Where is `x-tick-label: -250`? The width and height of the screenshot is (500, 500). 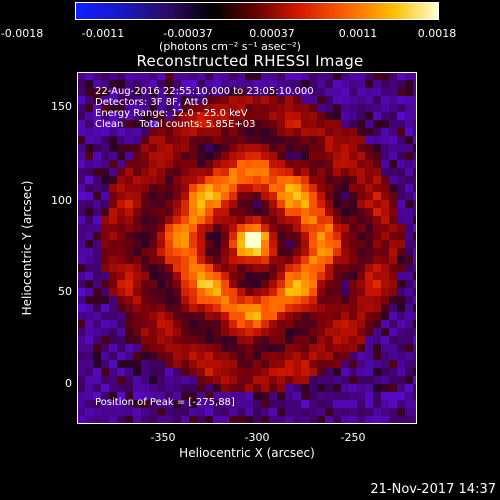 x-tick-label: -250 is located at coordinates (353, 437).